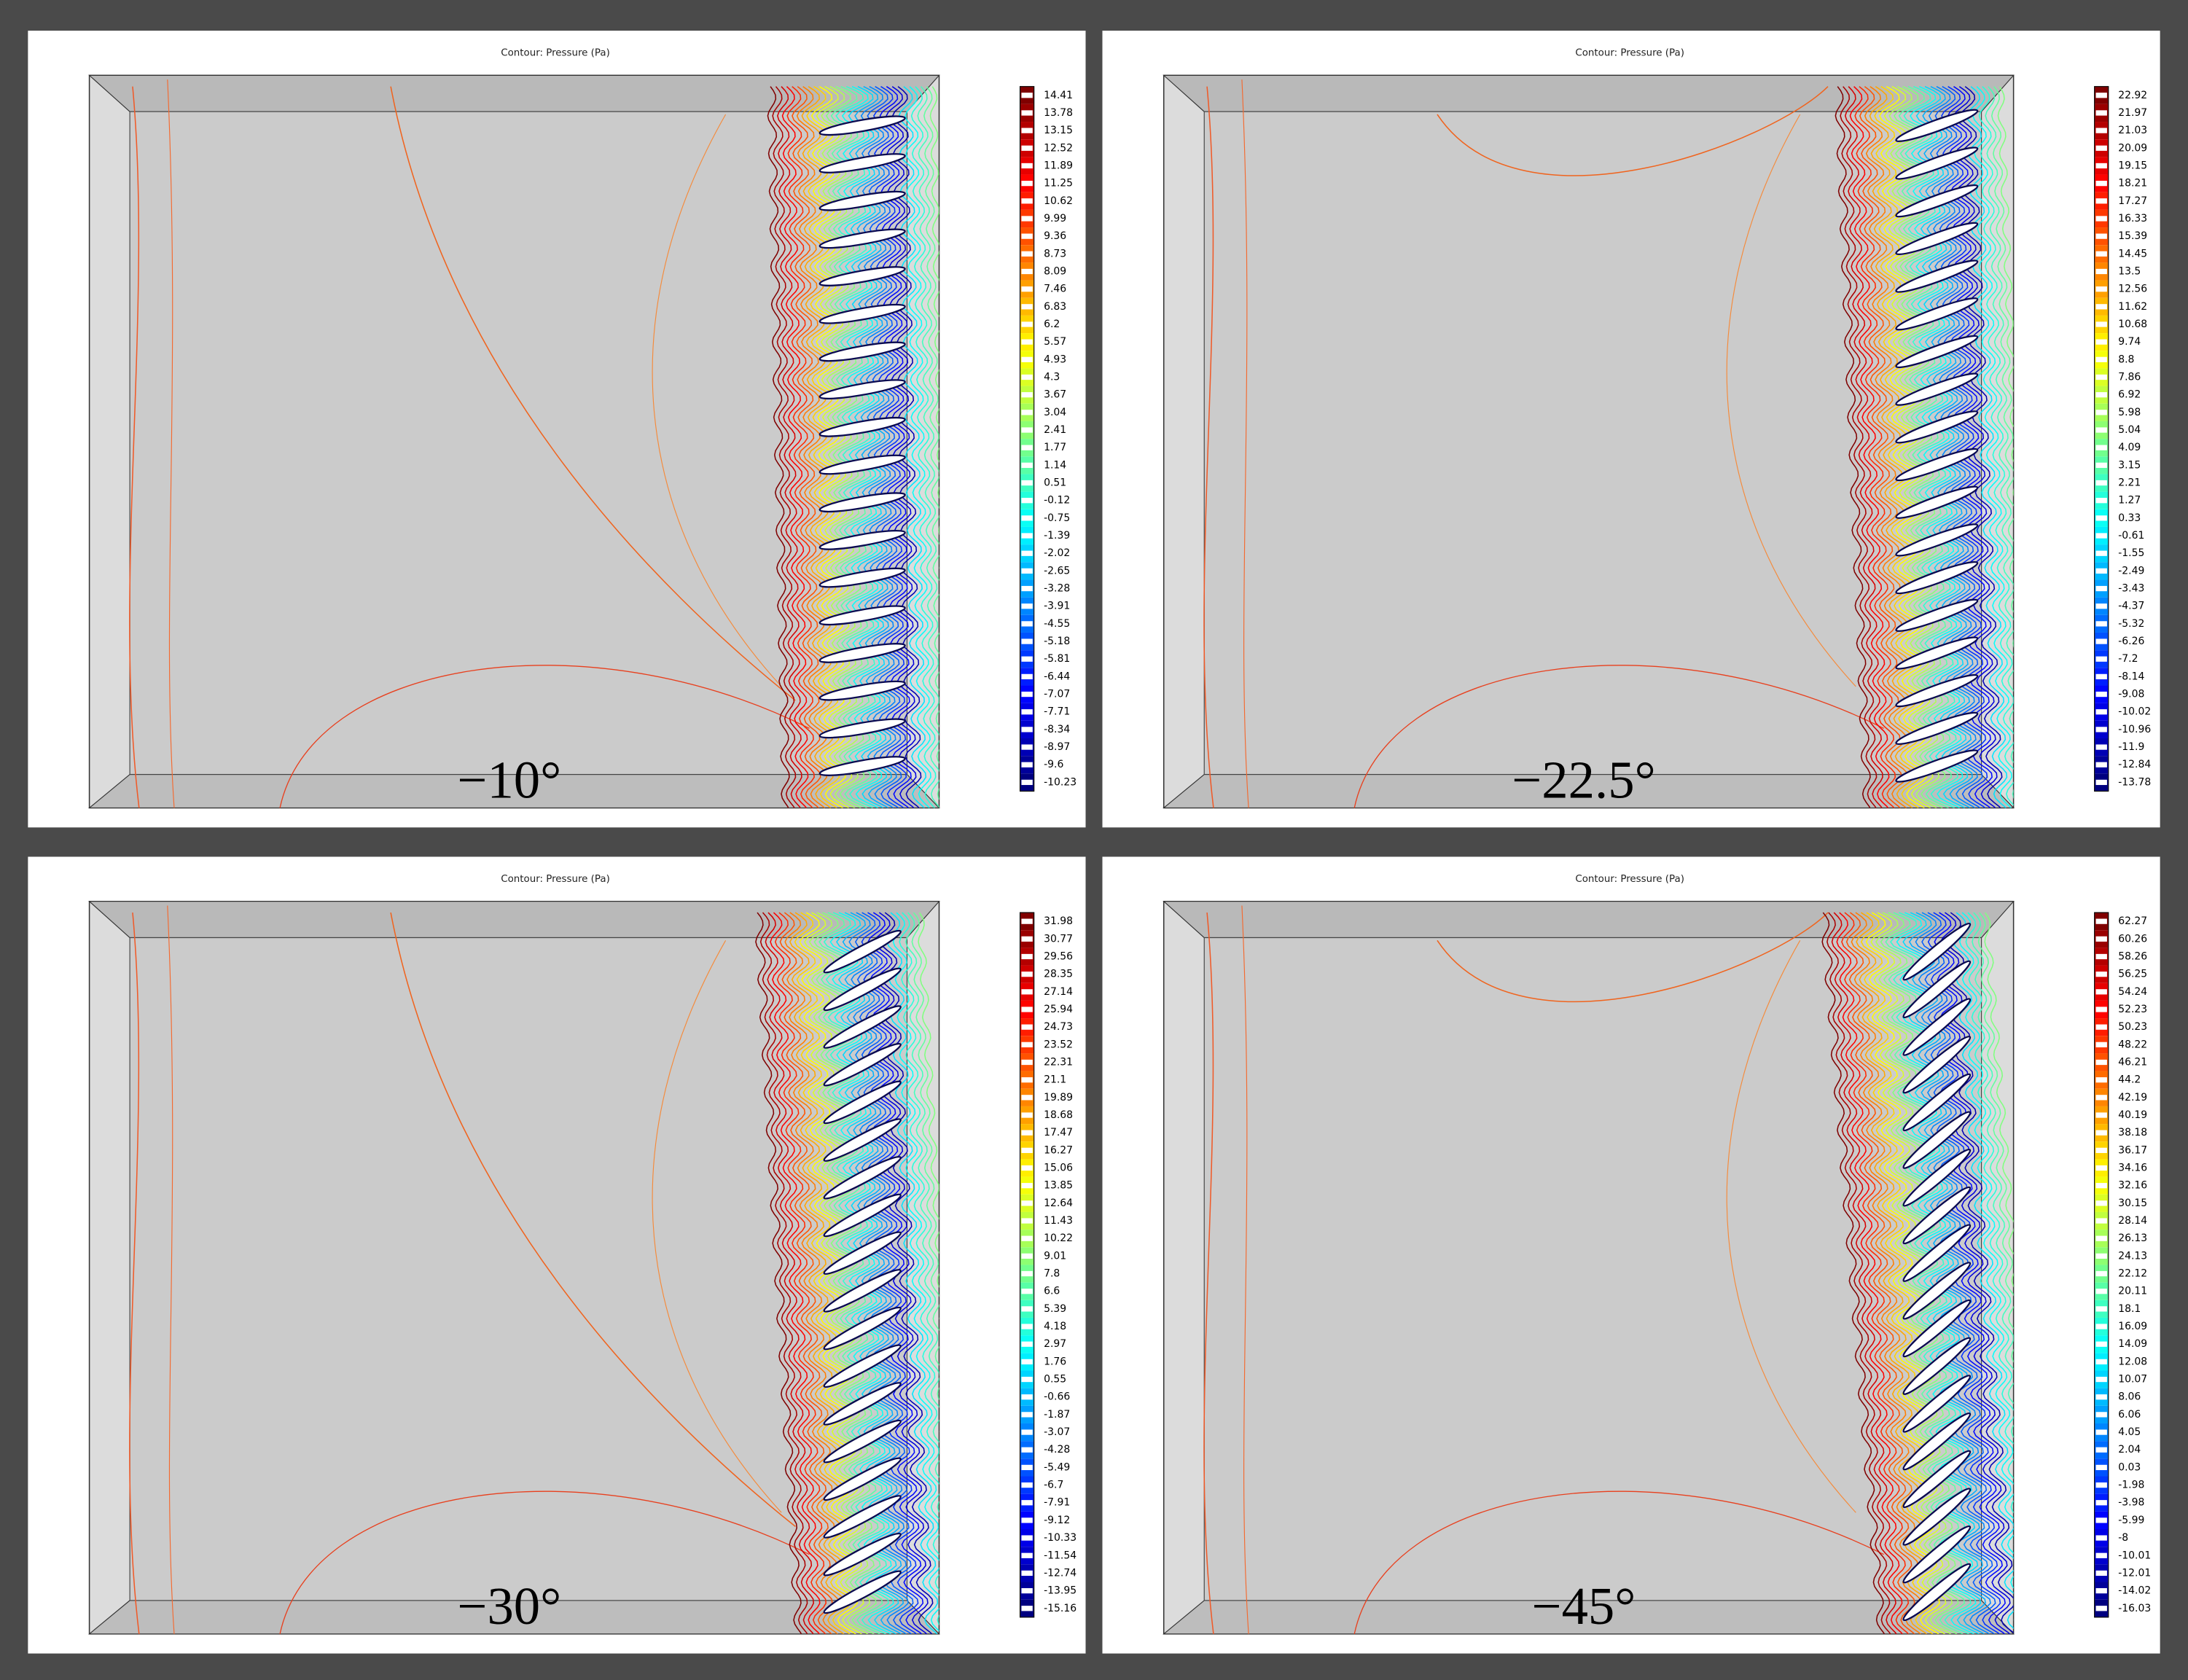 This screenshot has width=2188, height=1680. I want to click on colorbar-label: 58.26, so click(2132, 956).